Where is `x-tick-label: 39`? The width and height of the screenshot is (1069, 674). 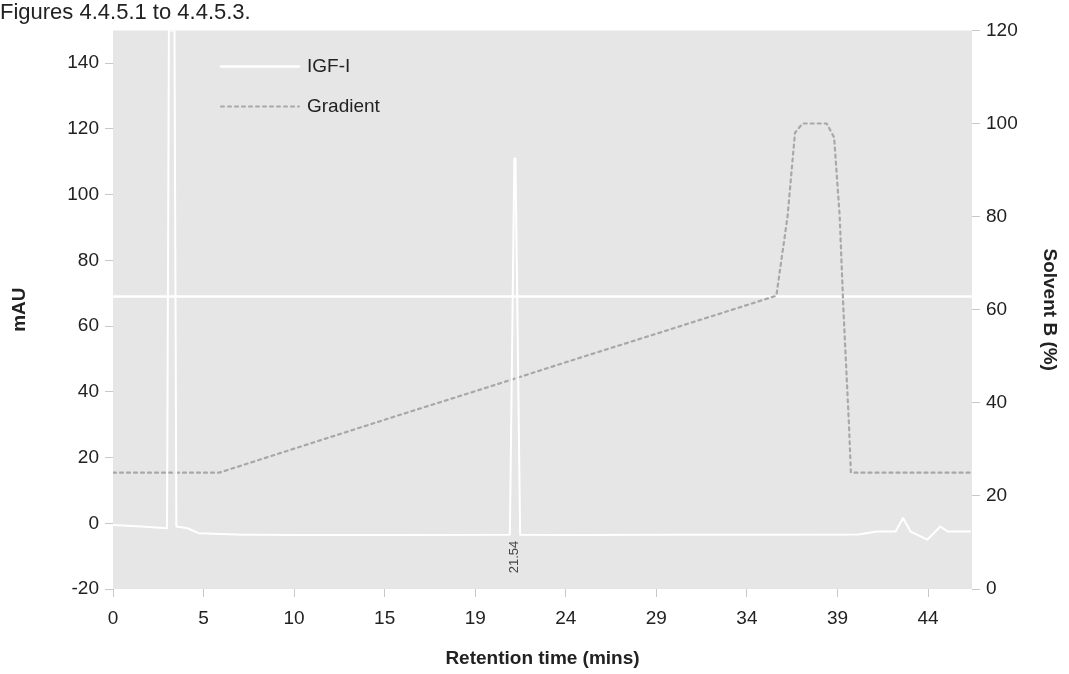
x-tick-label: 39 is located at coordinates (837, 617).